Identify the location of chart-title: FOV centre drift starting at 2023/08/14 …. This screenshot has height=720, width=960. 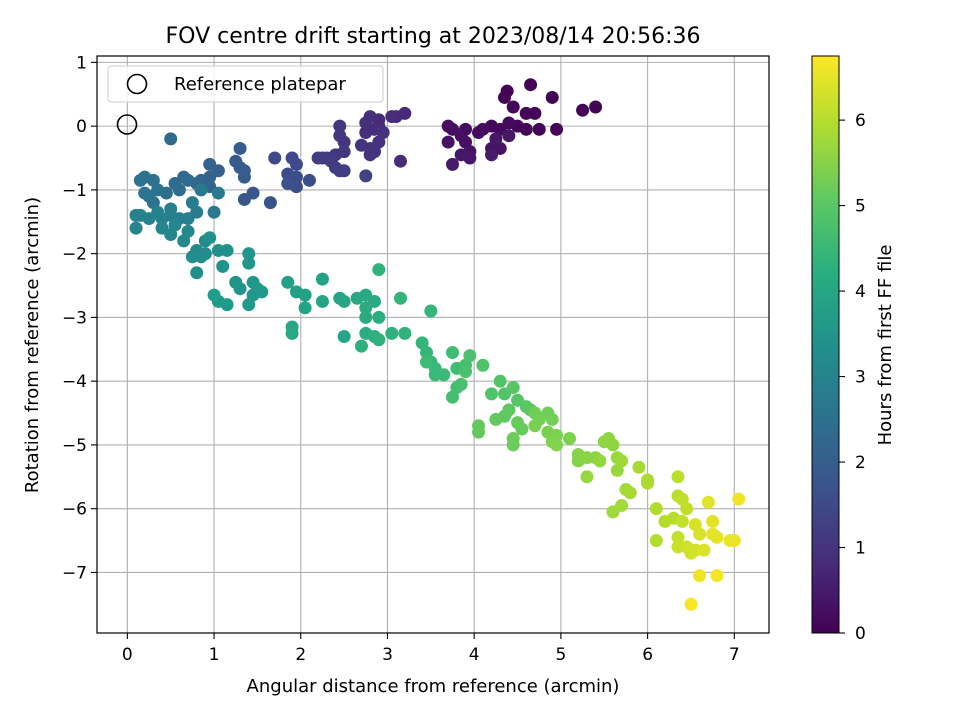
(433, 36).